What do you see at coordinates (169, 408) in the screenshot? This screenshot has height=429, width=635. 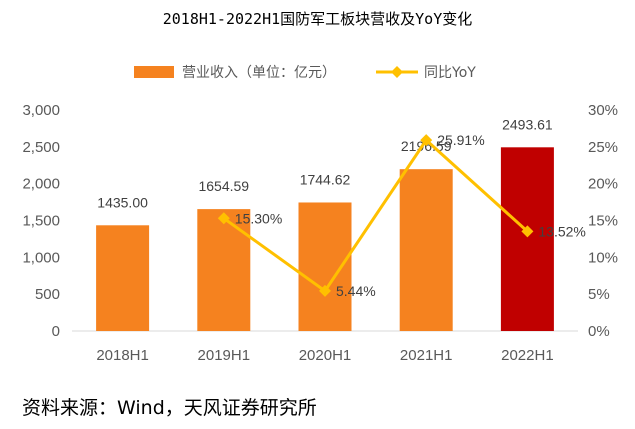 I see `source-note: 资料来源：Wind，天风证券研究所` at bounding box center [169, 408].